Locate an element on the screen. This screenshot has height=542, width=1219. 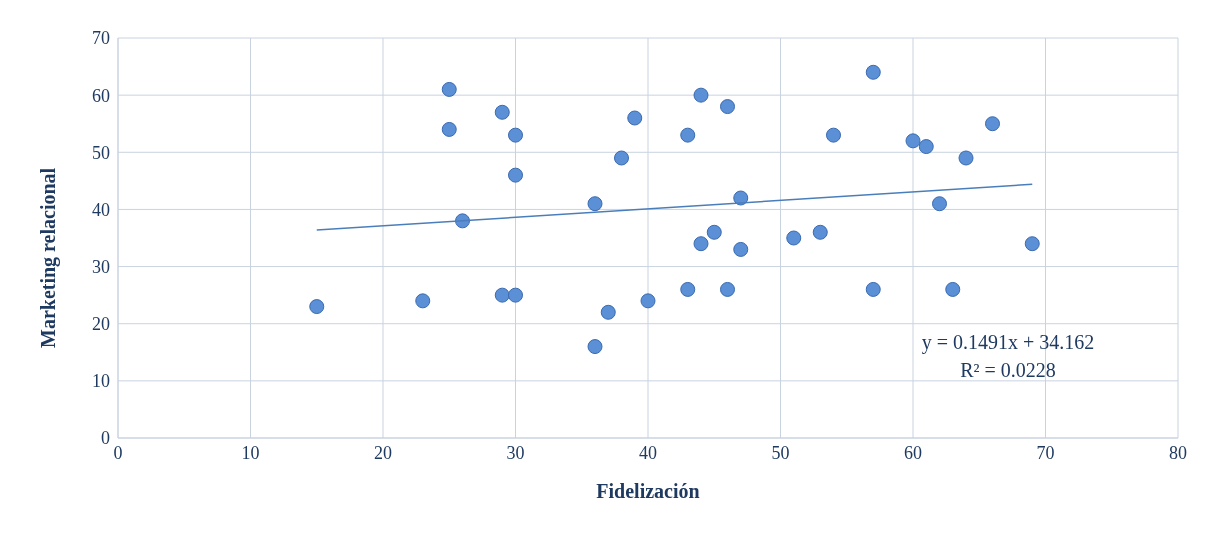
y-tick-label: 30 is located at coordinates (101, 266).